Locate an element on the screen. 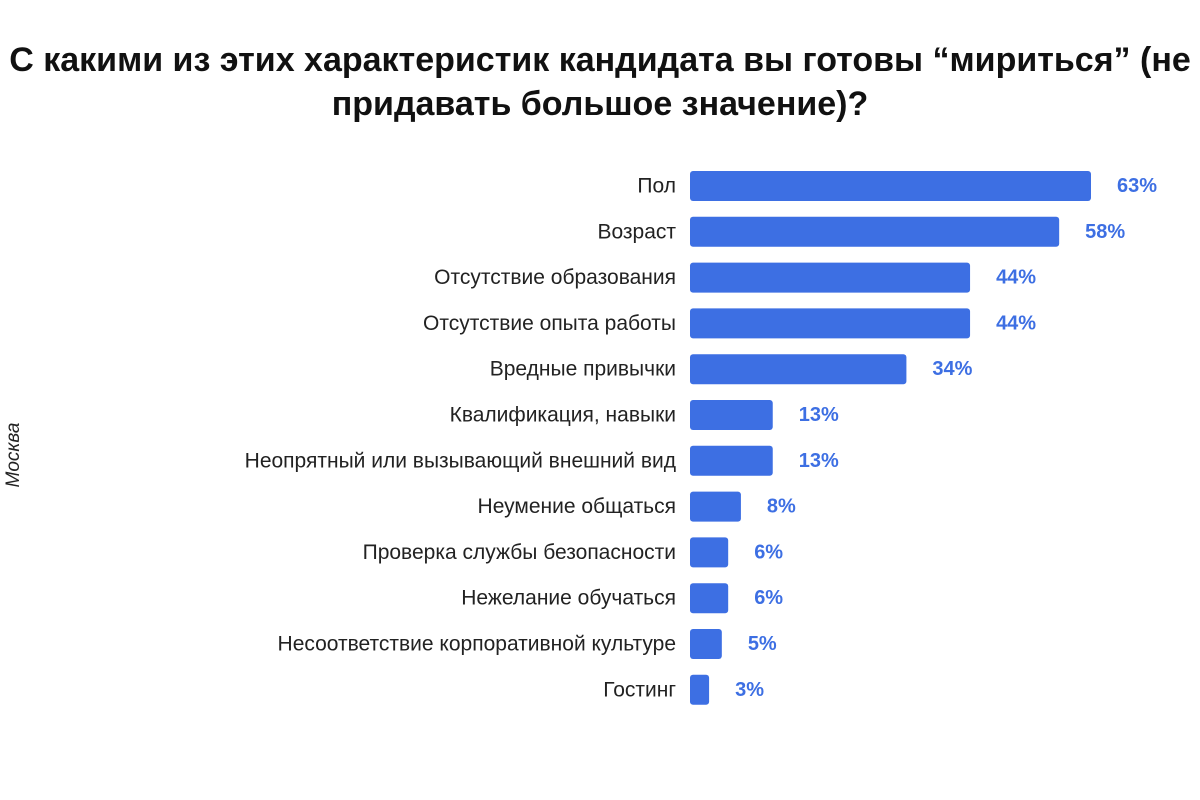 The width and height of the screenshot is (1200, 800). category-label: Отсутствие образования is located at coordinates (555, 277).